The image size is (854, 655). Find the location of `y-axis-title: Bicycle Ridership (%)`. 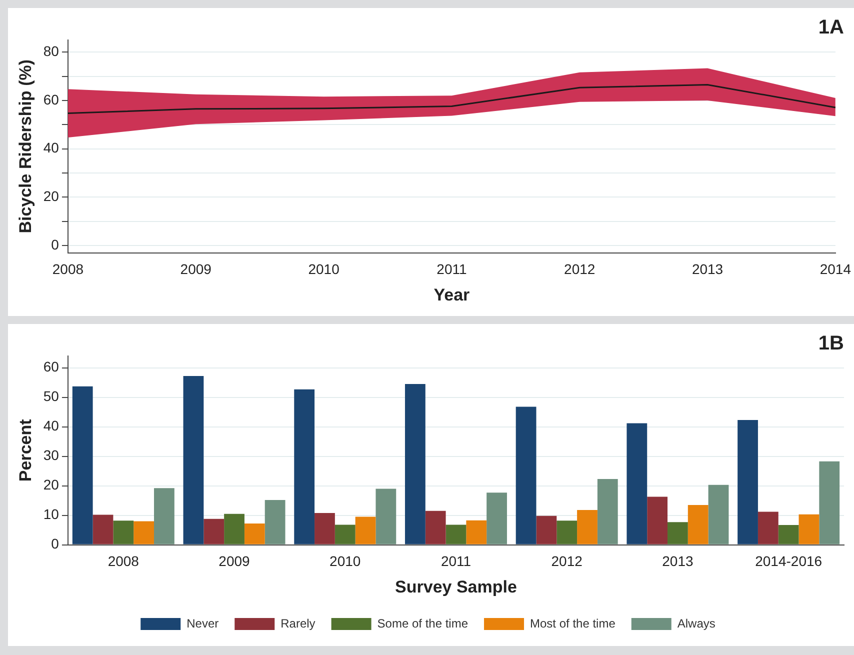

y-axis-title: Bicycle Ridership (%) is located at coordinates (25, 146).